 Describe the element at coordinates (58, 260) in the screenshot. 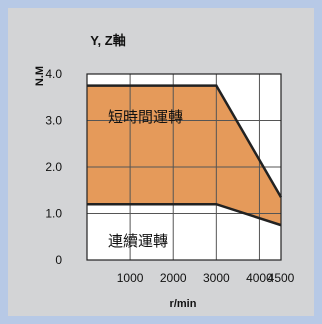

I see `y-tick-label: 0` at that location.